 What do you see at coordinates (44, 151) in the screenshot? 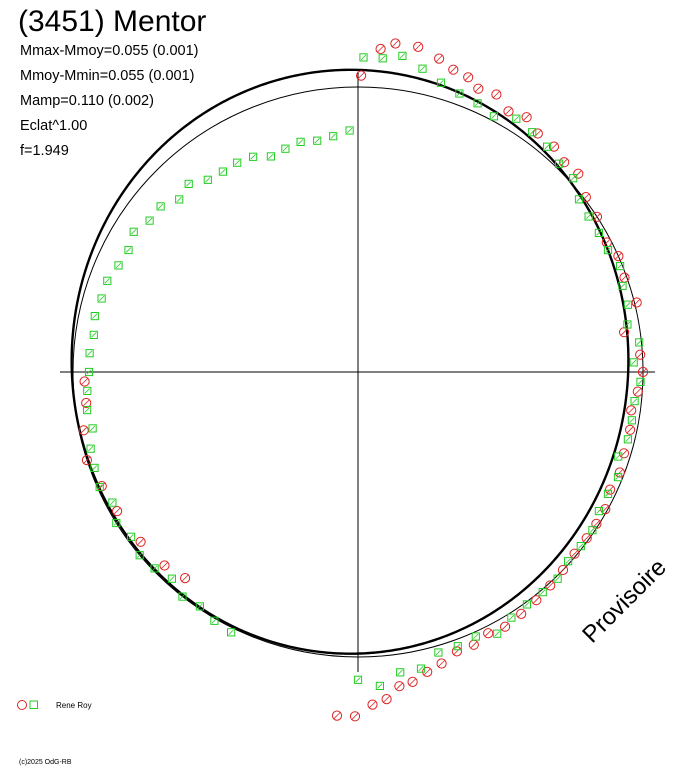
I see `stat-frequency: f=1.949` at bounding box center [44, 151].